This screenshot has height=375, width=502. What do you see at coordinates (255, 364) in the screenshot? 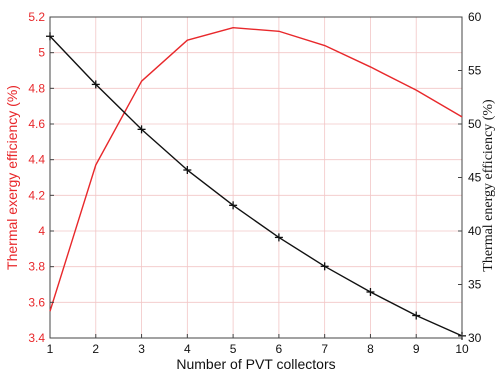
I see `x-axis-label: Number of PVT collectors` at bounding box center [255, 364].